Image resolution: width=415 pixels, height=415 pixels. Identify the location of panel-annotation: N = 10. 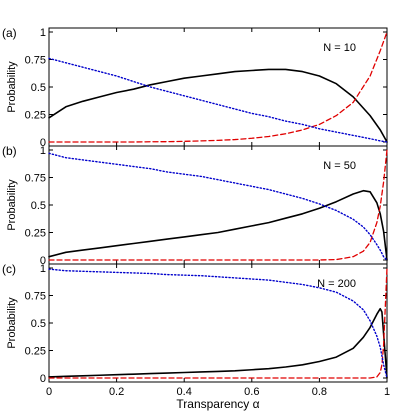
(339, 48).